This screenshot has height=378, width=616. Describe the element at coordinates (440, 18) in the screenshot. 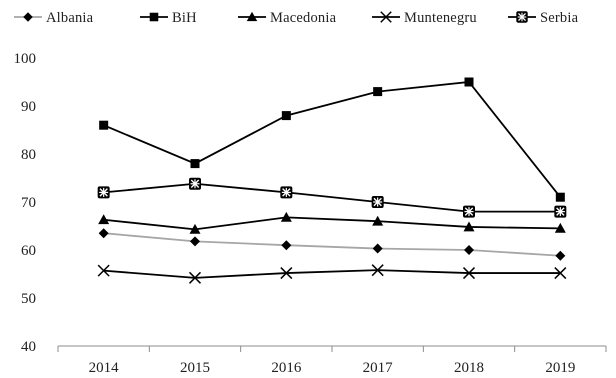

I see `legend-label: Muntenegru` at that location.